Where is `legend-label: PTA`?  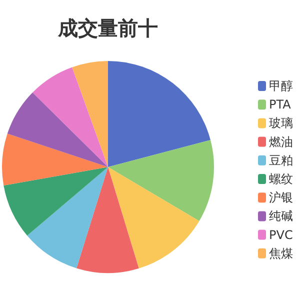
legend-label: PTA is located at coordinates (280, 105).